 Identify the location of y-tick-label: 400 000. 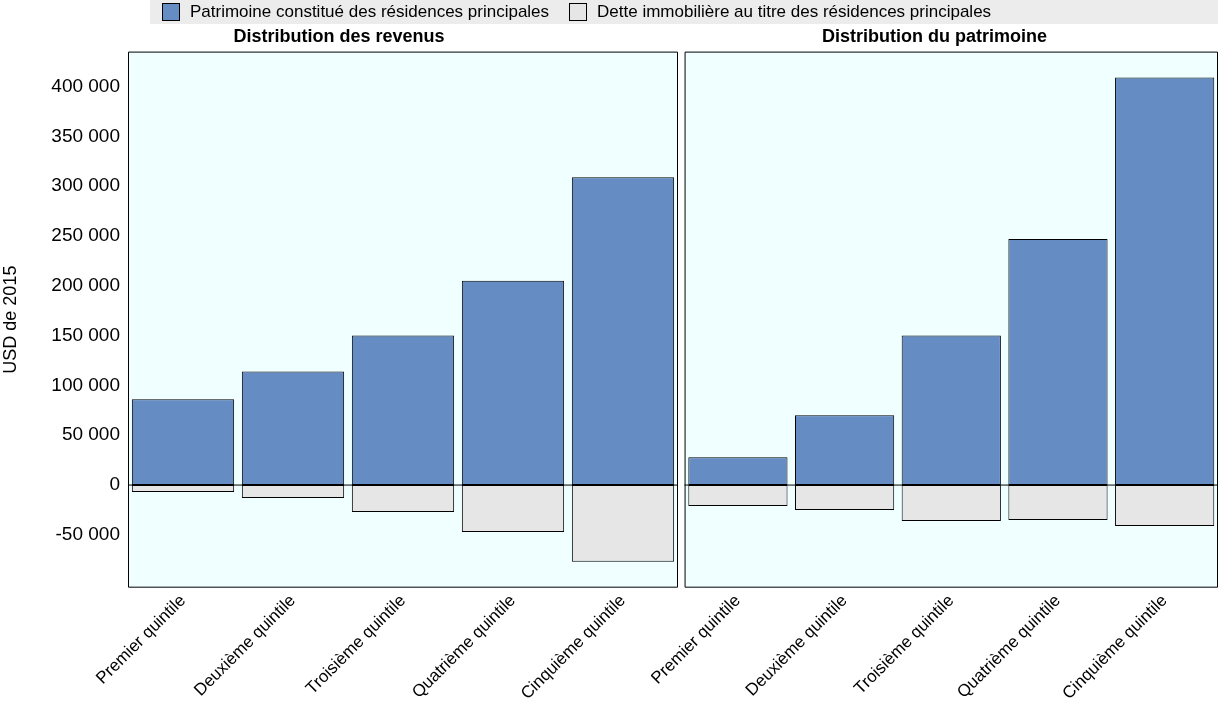
(85, 85).